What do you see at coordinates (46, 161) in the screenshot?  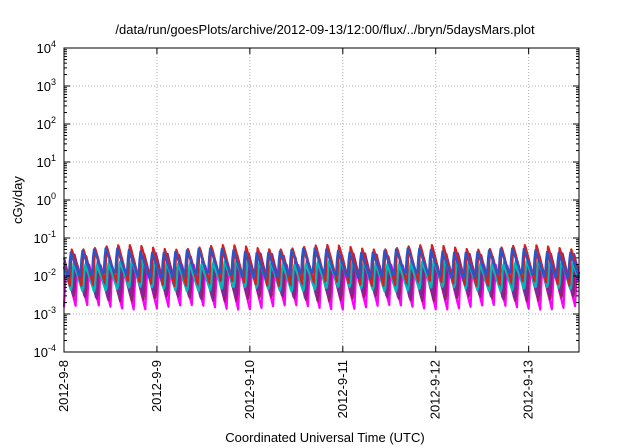 I see `y-tick-label: 10¹` at bounding box center [46, 161].